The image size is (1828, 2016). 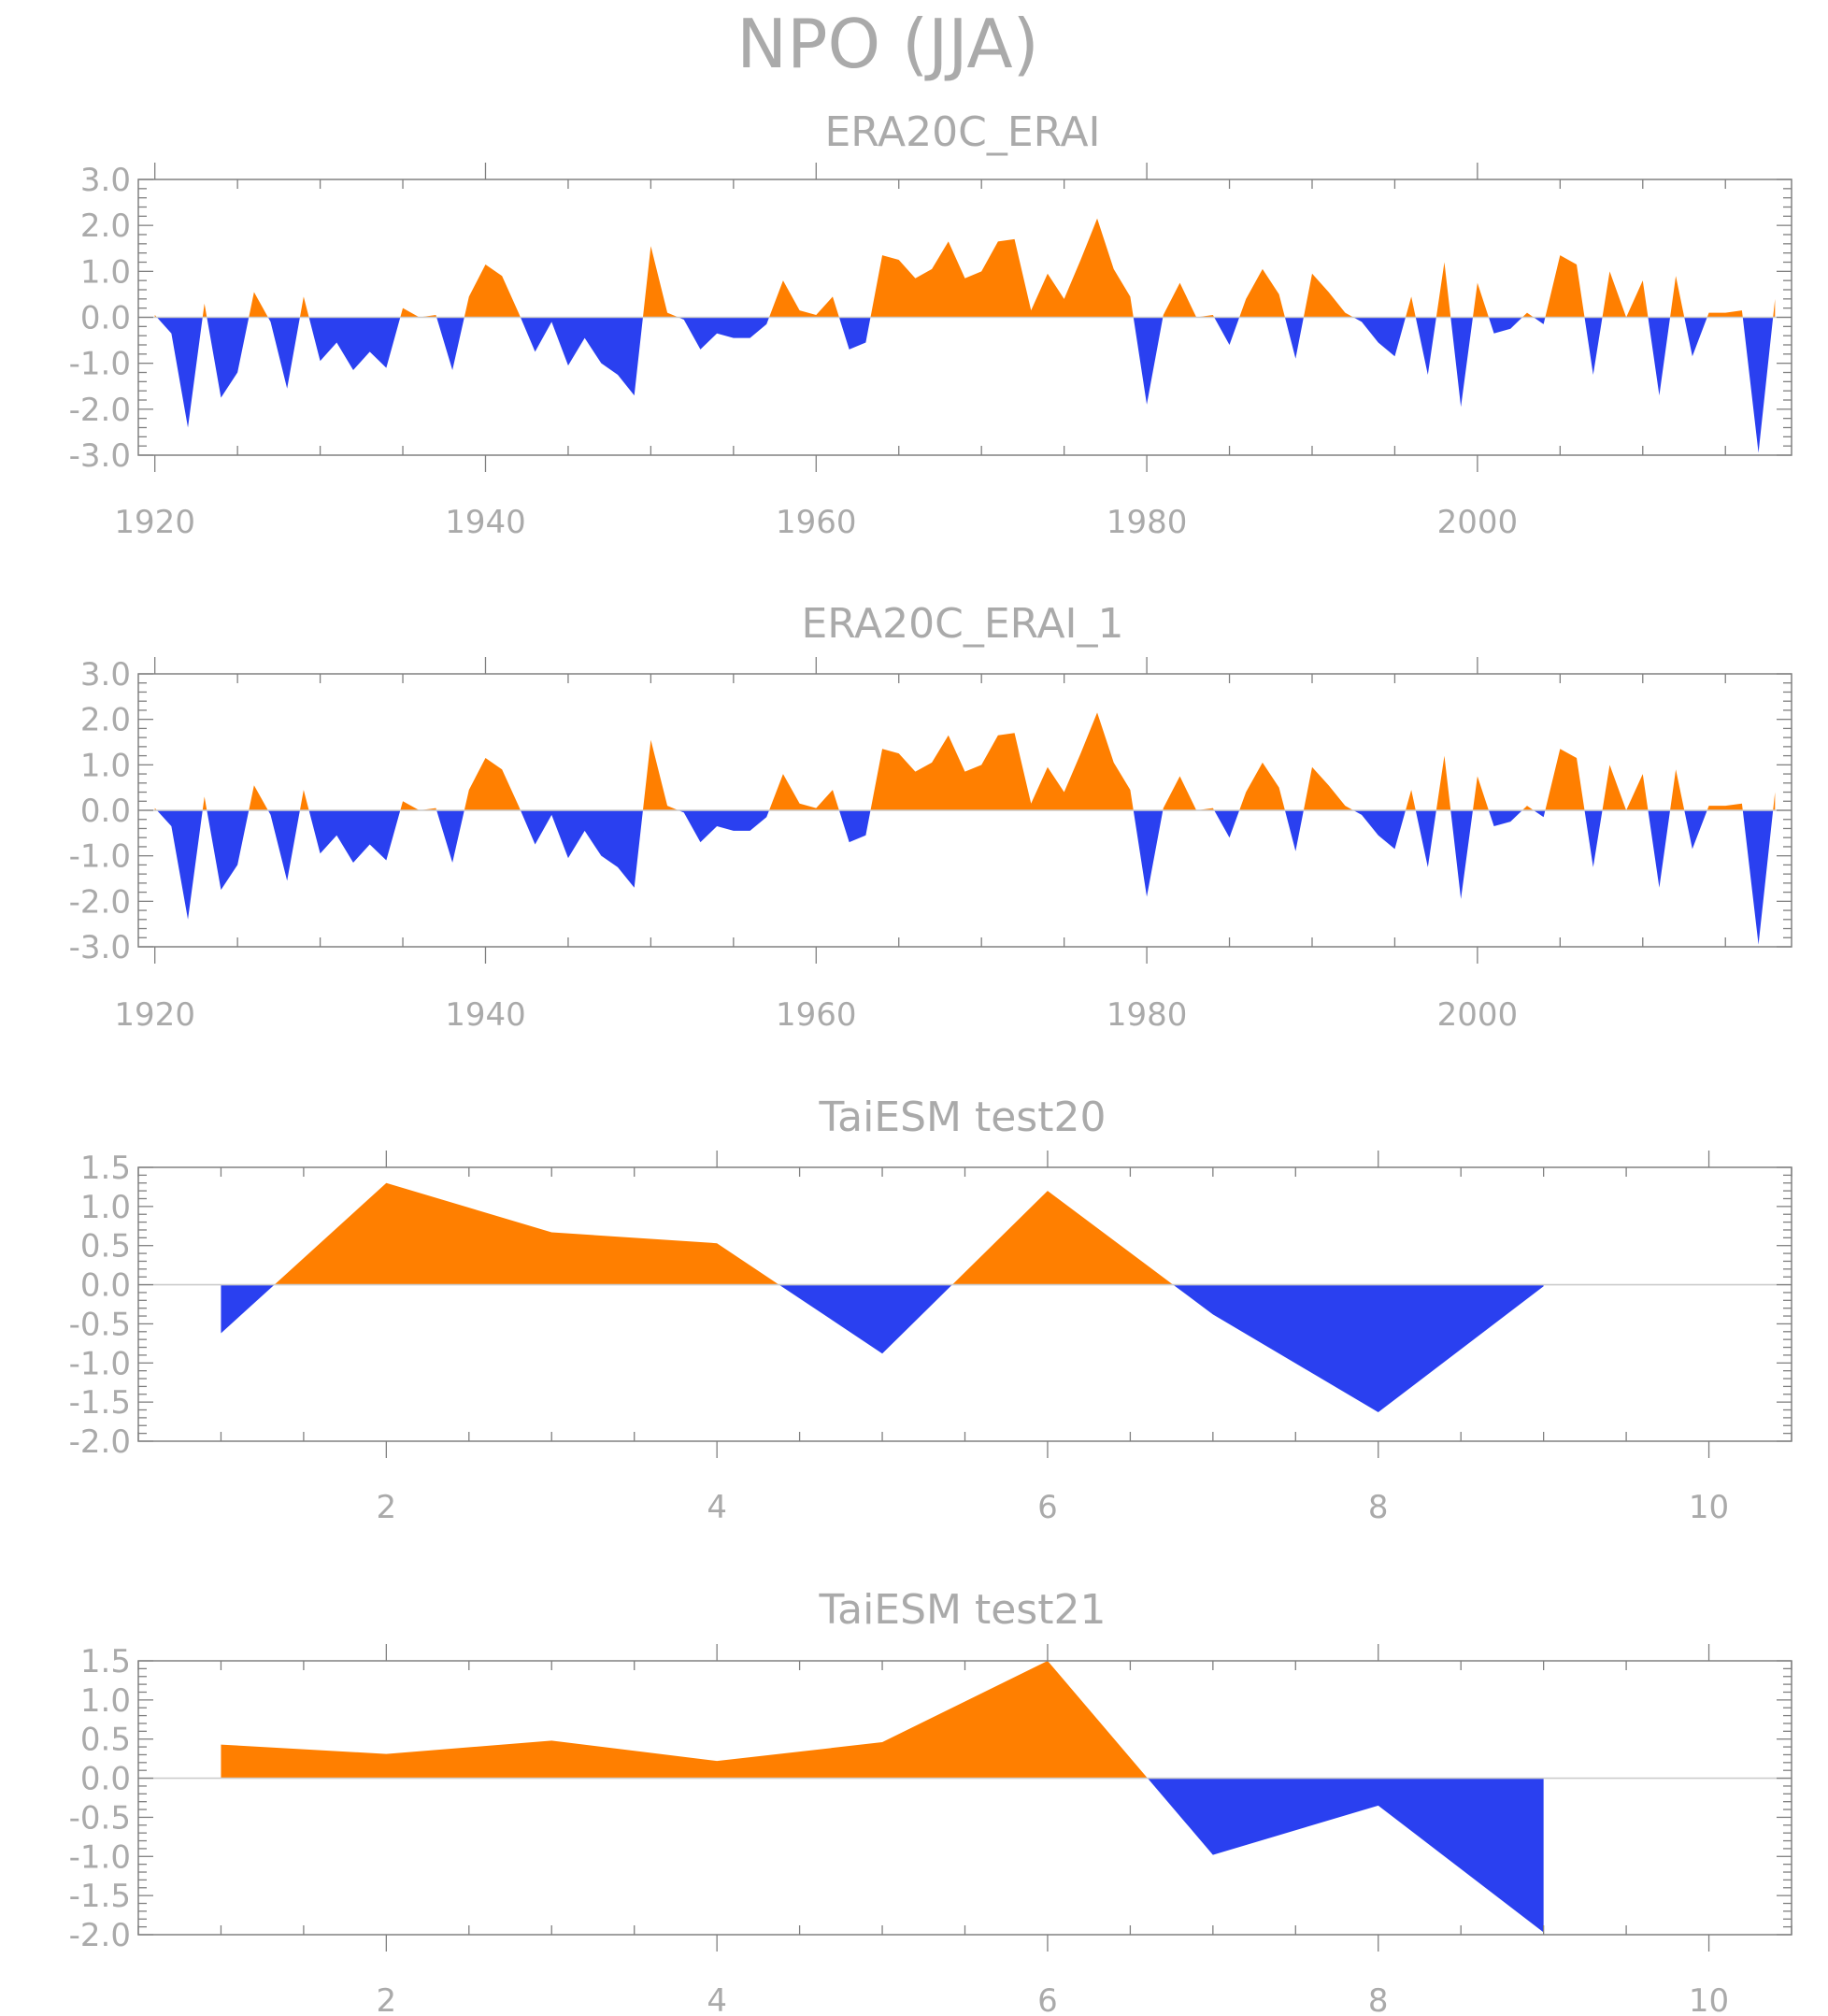 I want to click on panel-title: ERA20C_ERAI, so click(x=962, y=132).